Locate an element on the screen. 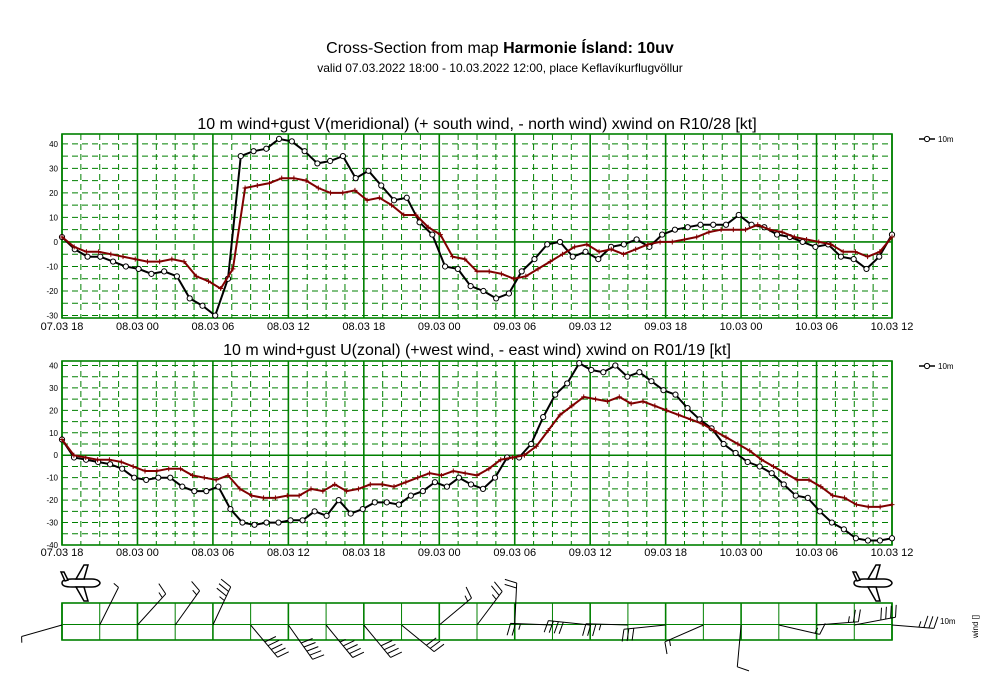 This screenshot has width=1000, height=679. y-tick-label: -30 is located at coordinates (52, 523).